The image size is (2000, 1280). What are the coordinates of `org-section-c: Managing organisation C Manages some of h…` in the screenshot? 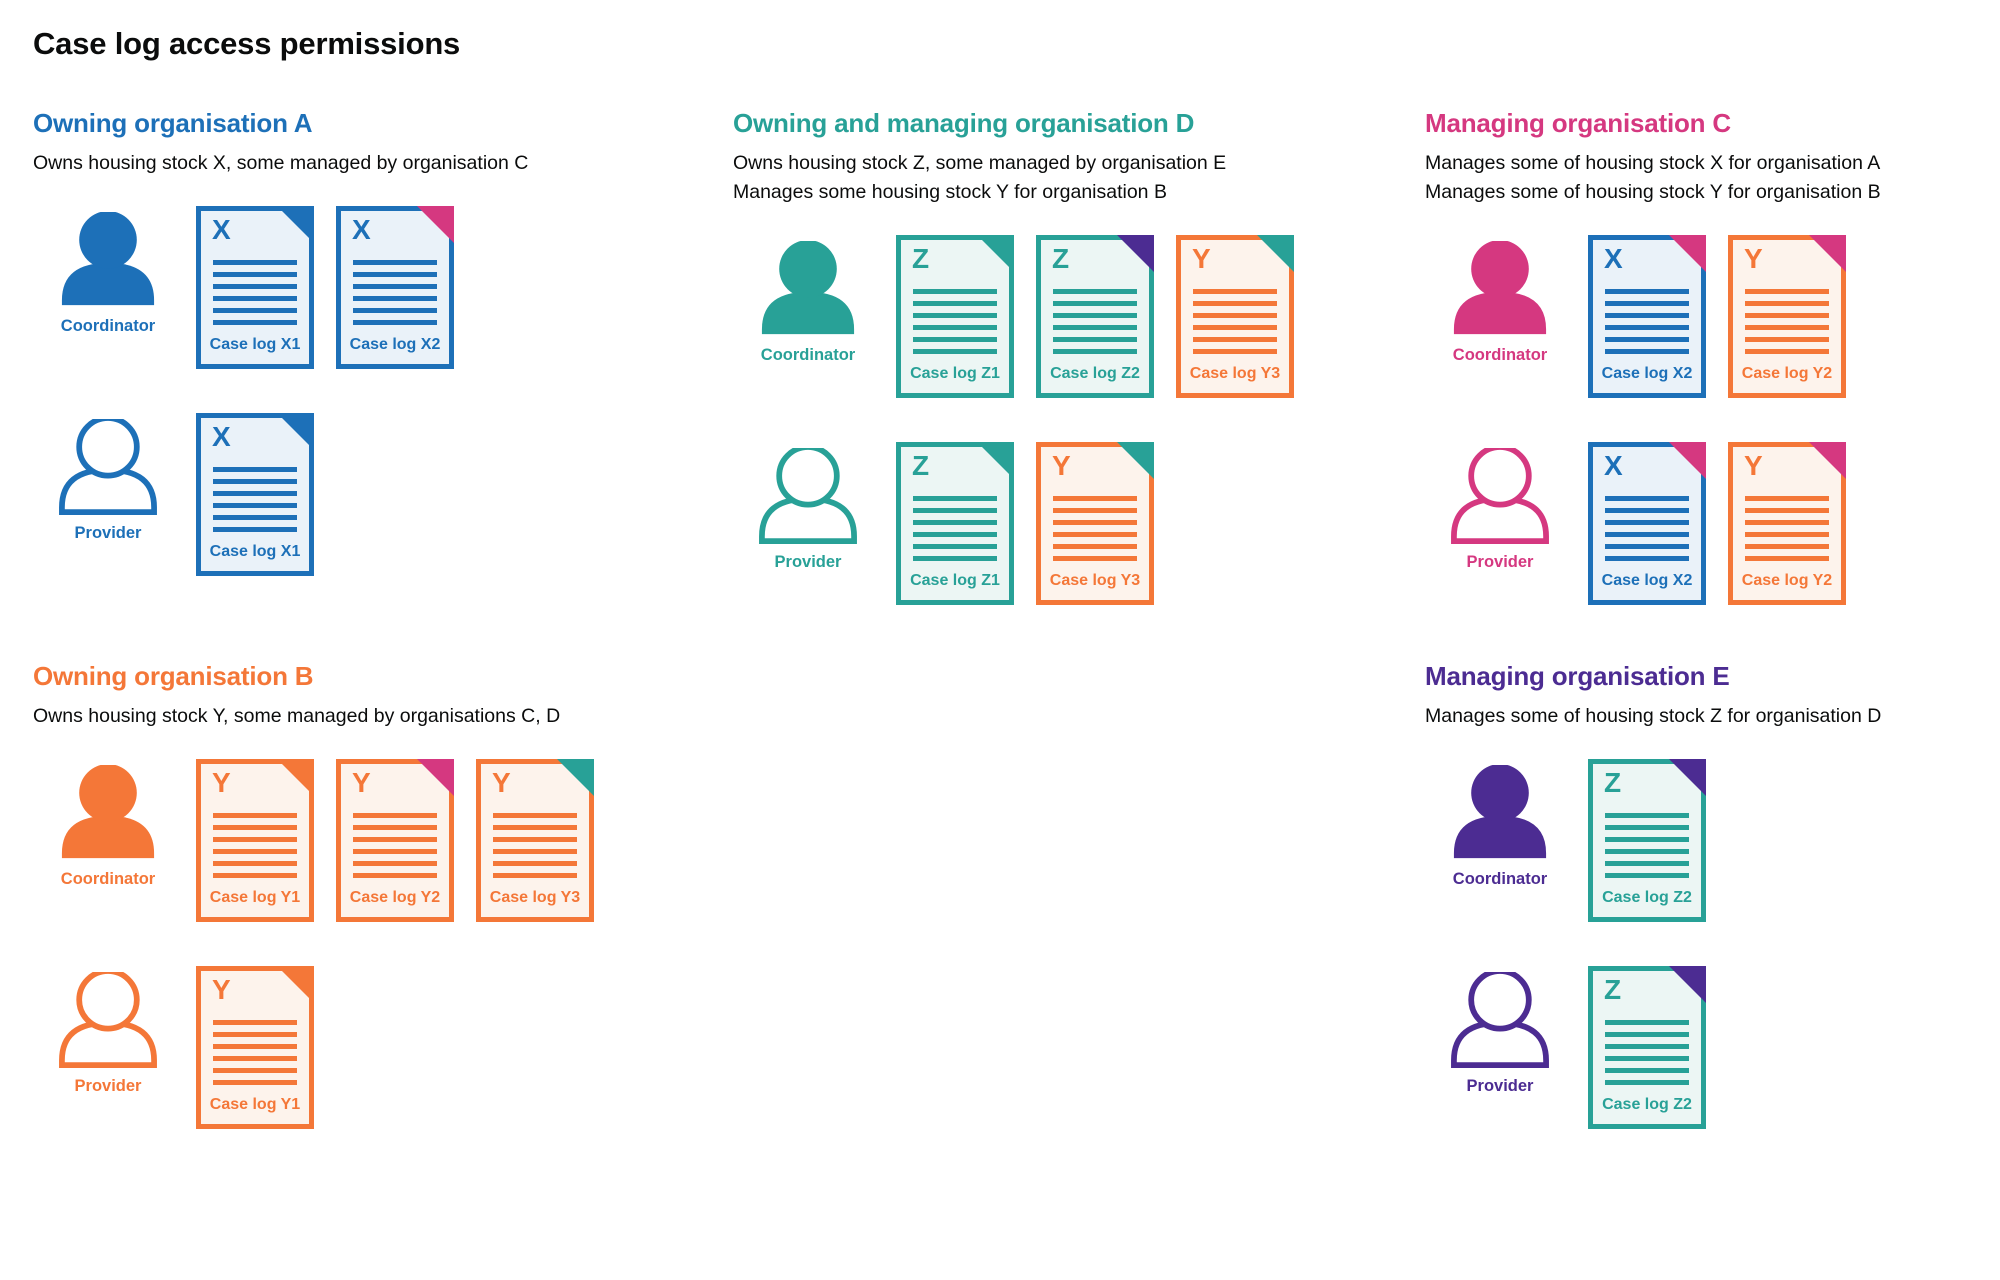 It's located at (1692, 356).